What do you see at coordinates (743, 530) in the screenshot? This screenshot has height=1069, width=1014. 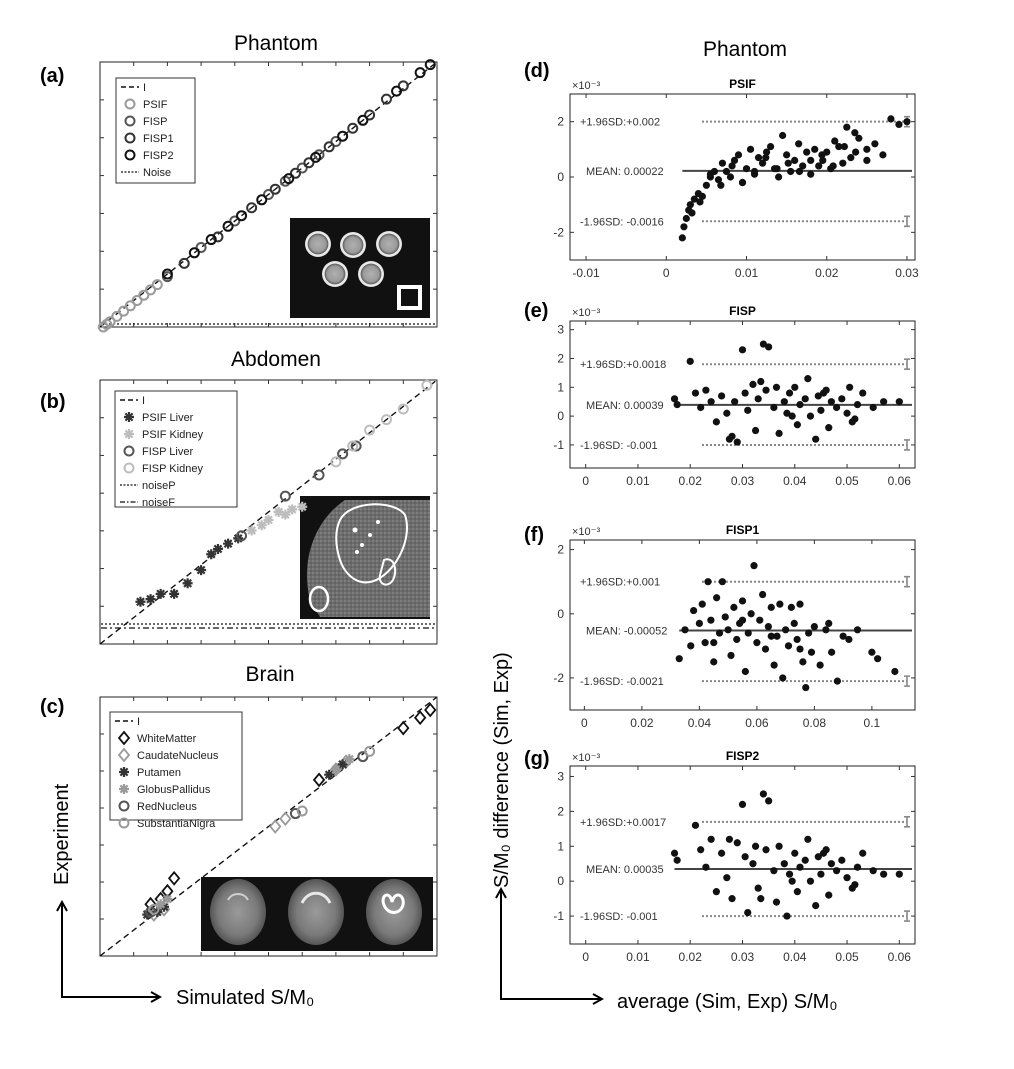 I see `plot-title: FISP1` at bounding box center [743, 530].